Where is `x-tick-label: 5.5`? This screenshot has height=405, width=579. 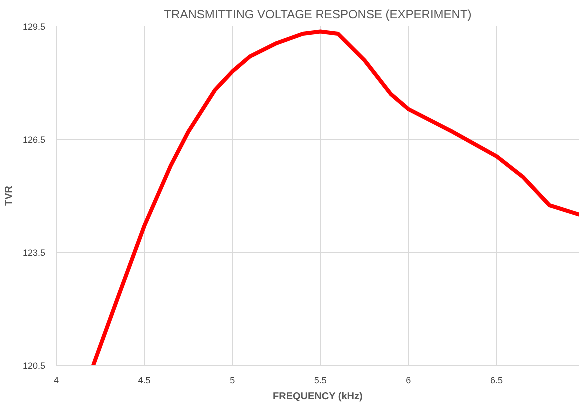
x-tick-label: 5.5 is located at coordinates (320, 381).